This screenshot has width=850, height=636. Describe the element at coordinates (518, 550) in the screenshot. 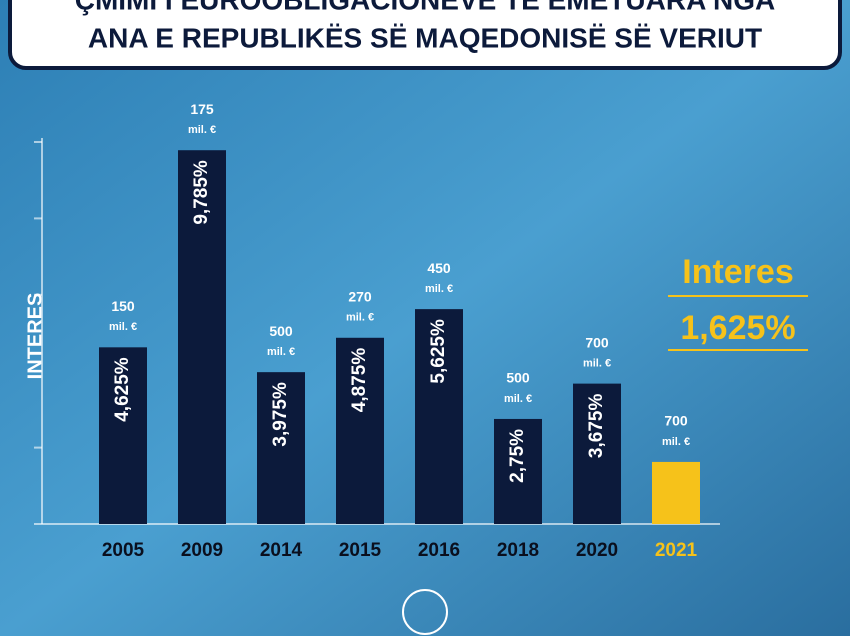

I see `x-tick-label: 2018` at that location.